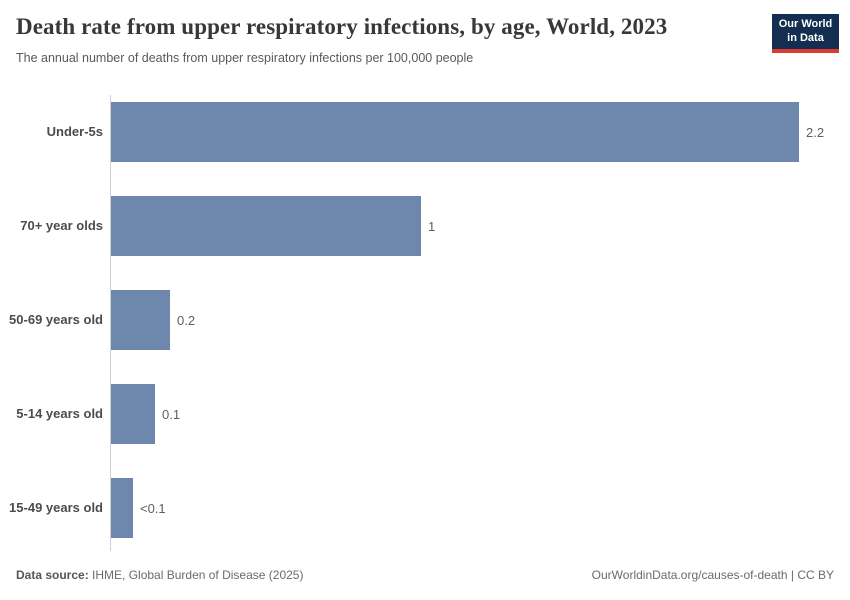 This screenshot has height=600, width=850. Describe the element at coordinates (138, 508) in the screenshot. I see `bar-zone: <0.1` at that location.